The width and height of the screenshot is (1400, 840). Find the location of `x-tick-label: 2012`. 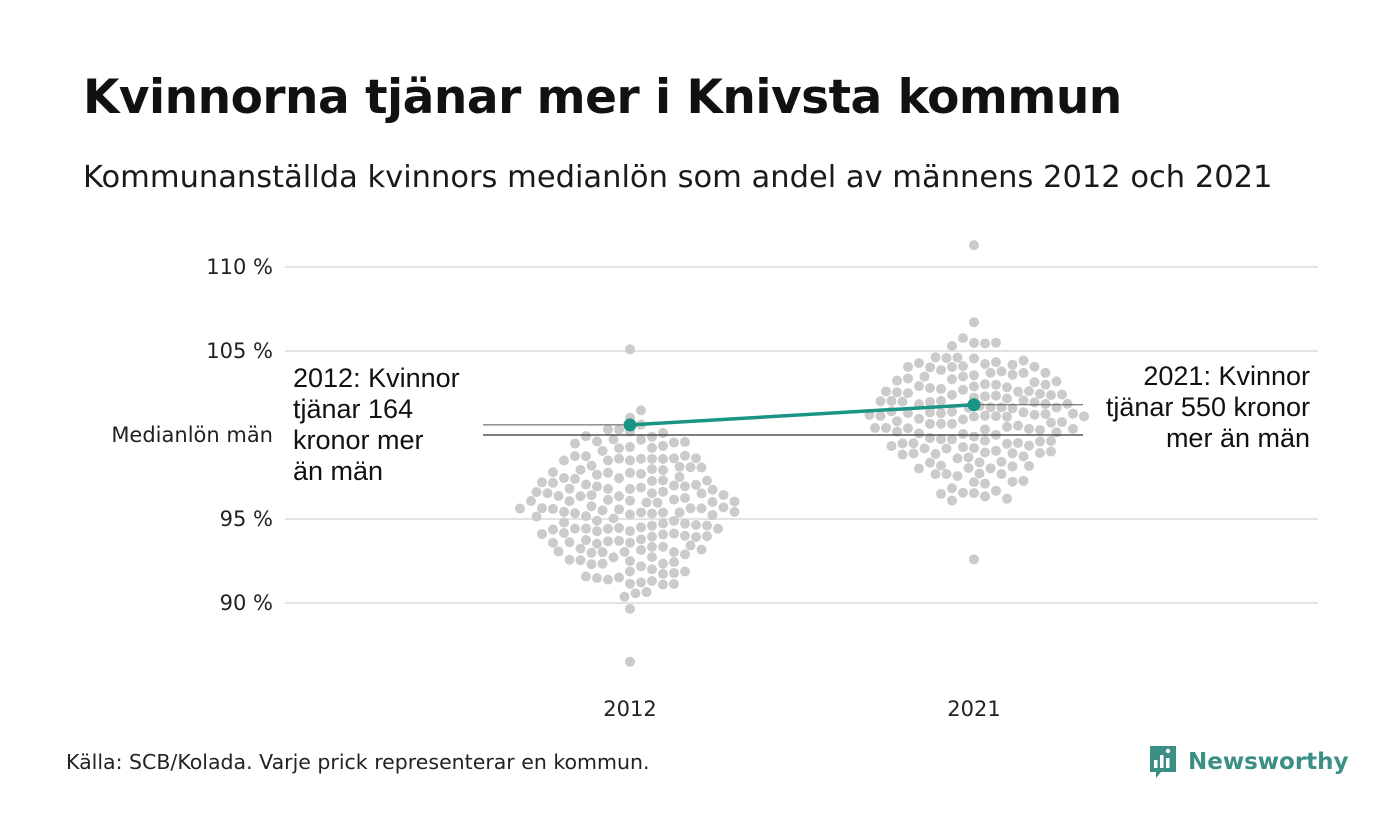

x-tick-label: 2012 is located at coordinates (629, 709).